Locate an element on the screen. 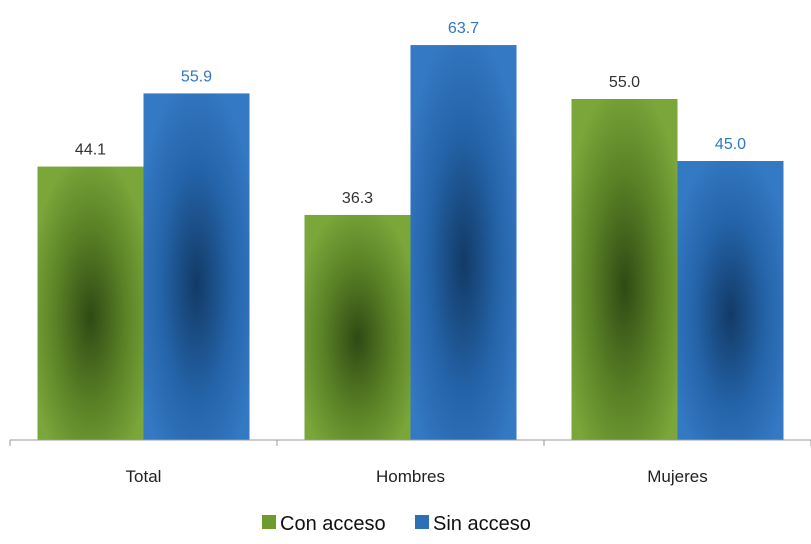  bar-con-acceso-hombres is located at coordinates (357, 327).